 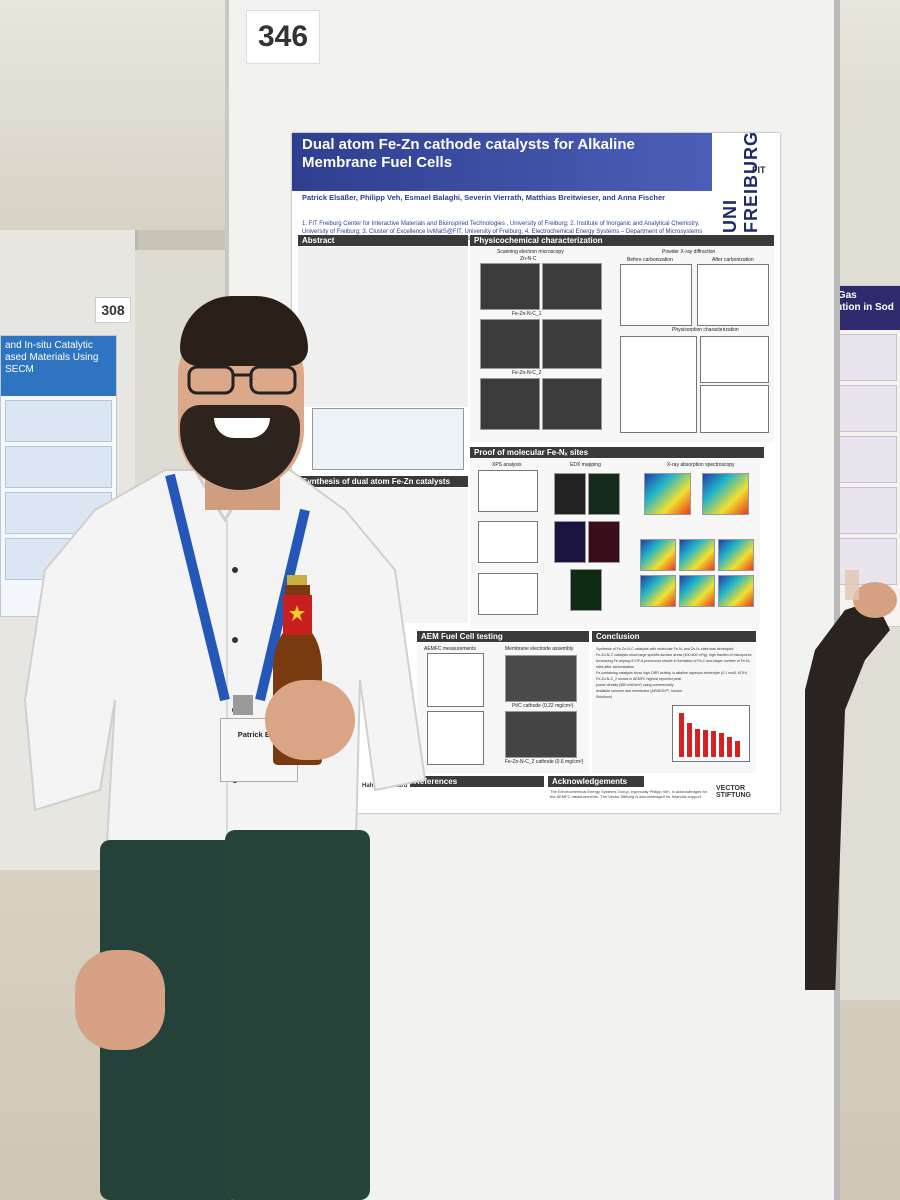 What do you see at coordinates (383, 250) in the screenshot?
I see `abstract-text` at bounding box center [383, 250].